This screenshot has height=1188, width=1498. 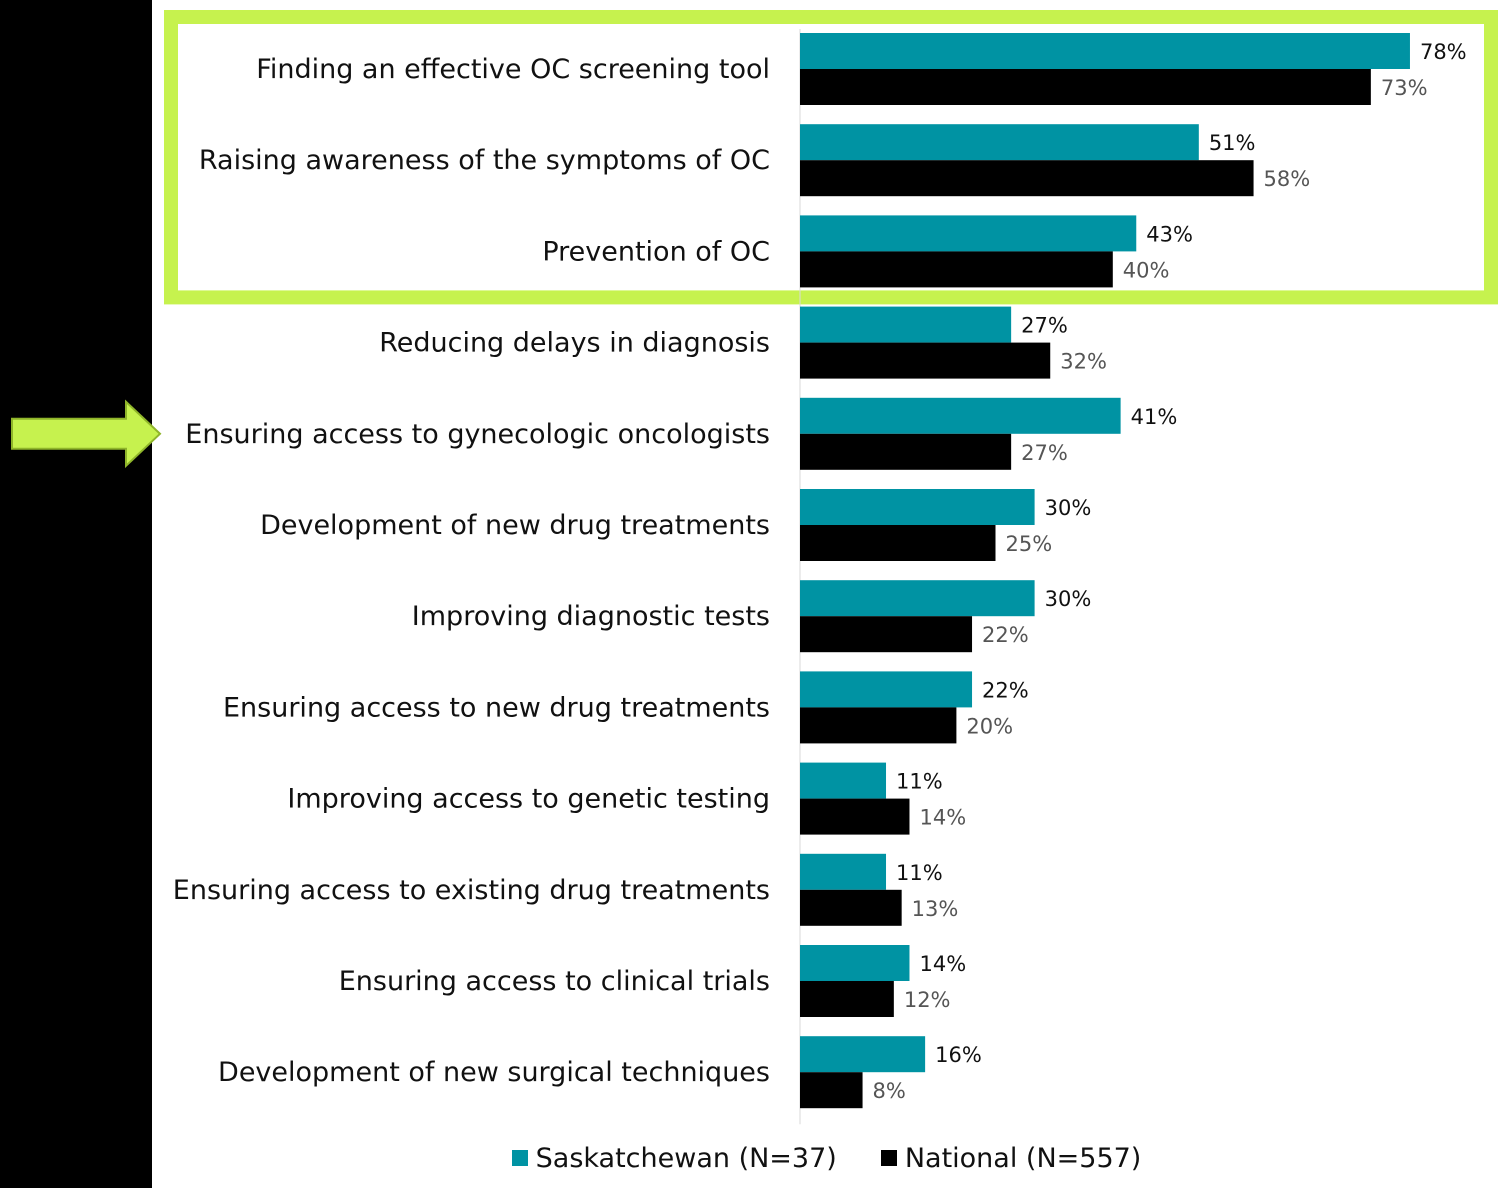 I want to click on value-label-series-1-cat-7: 20%, so click(x=989, y=726).